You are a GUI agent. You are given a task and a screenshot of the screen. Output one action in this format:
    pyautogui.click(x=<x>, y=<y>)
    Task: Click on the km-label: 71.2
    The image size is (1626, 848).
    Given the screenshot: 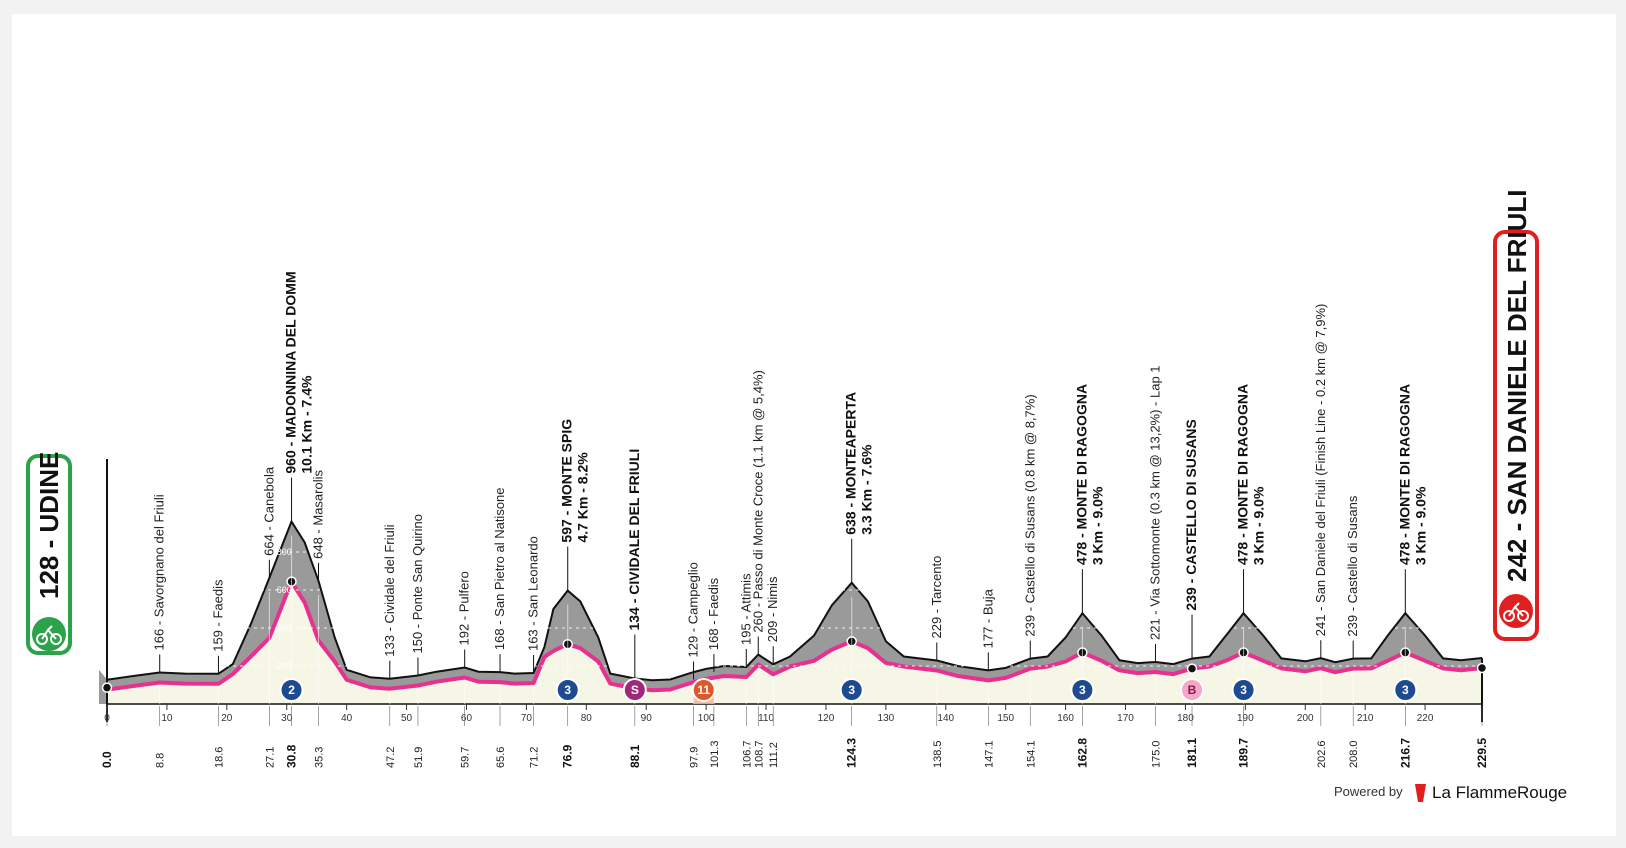 What is the action you would take?
    pyautogui.click(x=535, y=757)
    